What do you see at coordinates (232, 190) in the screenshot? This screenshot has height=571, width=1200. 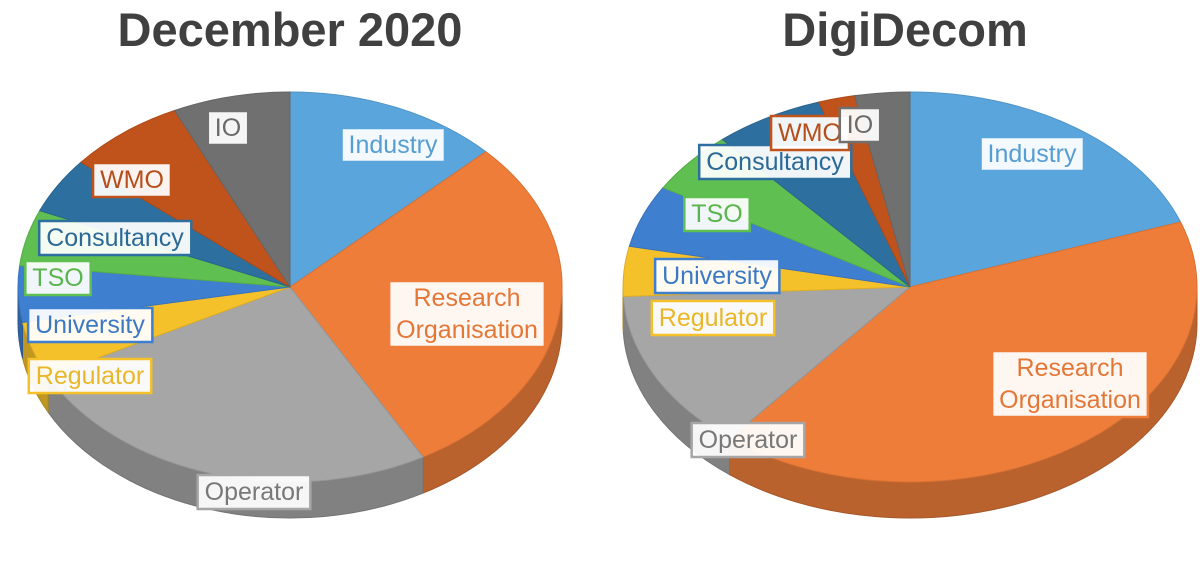 I see `pie-slice-io` at bounding box center [232, 190].